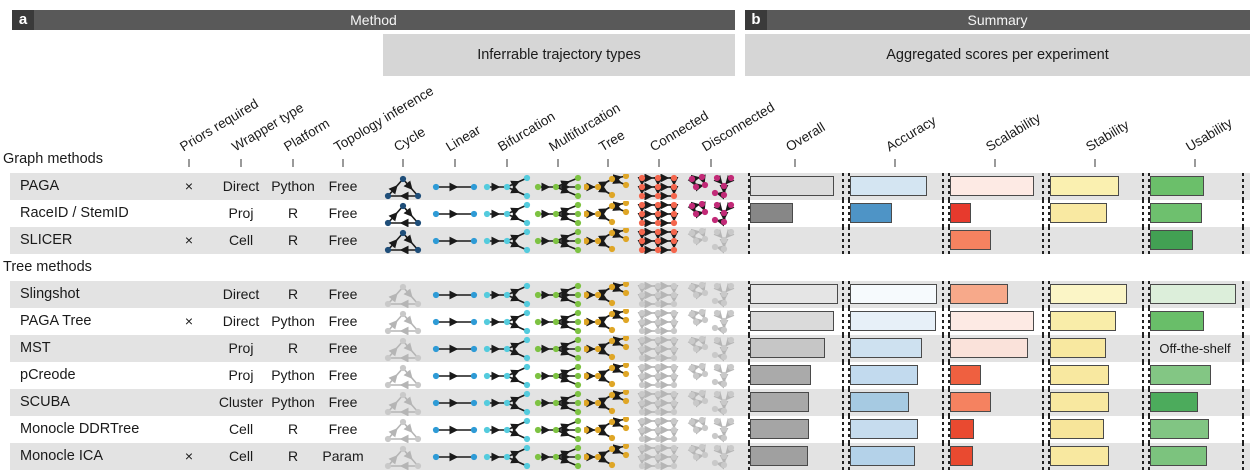  I want to click on method-wrapper-value: Direct, so click(241, 294).